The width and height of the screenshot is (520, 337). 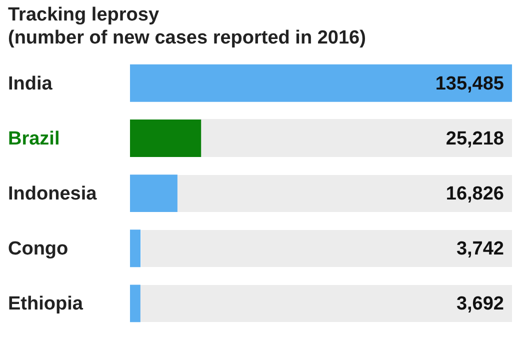 I want to click on data-label: 135,485, so click(x=469, y=83).